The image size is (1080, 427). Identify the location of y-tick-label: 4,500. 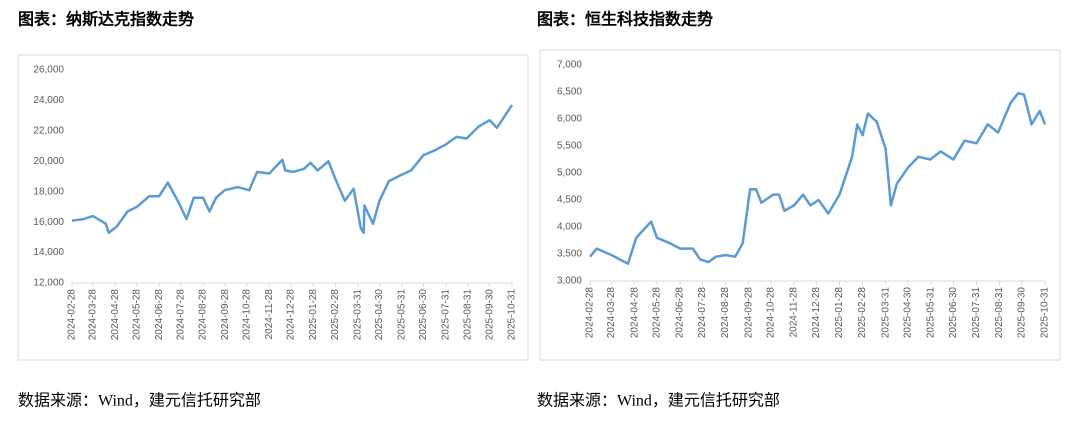
(569, 200).